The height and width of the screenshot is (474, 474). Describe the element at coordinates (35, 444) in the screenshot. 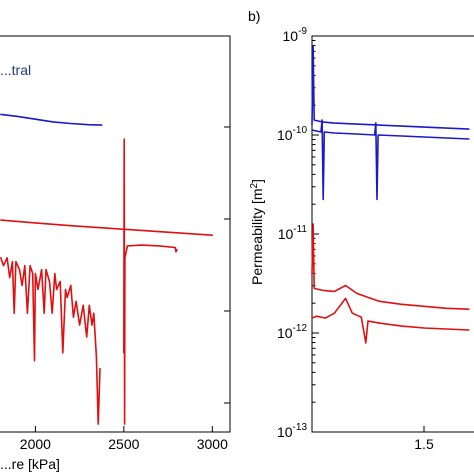

I see `panel-a-x-tick-label: 2000` at that location.